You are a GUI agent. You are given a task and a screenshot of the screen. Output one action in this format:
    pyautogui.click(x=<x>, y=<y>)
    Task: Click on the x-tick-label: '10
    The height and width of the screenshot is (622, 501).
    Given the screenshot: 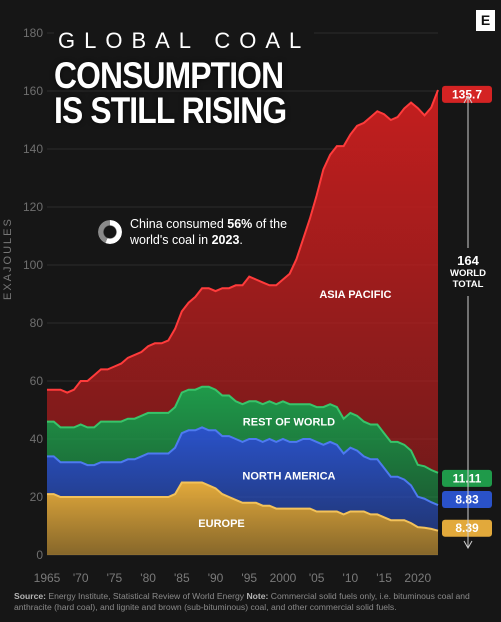 What is the action you would take?
    pyautogui.click(x=351, y=578)
    